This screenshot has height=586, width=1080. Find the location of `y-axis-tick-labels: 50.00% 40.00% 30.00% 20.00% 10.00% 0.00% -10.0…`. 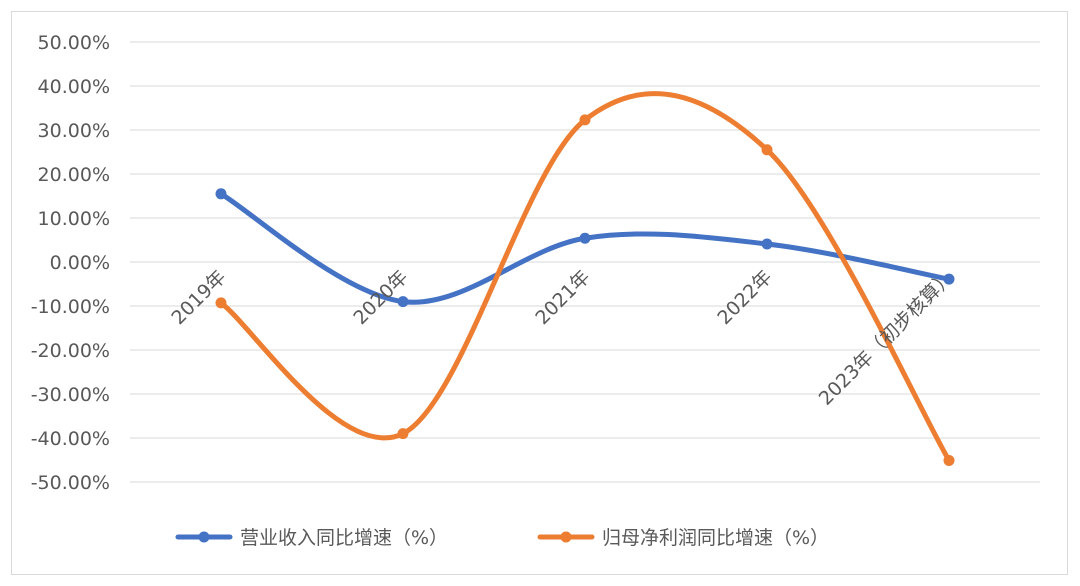

y-axis-tick-labels: 50.00% 40.00% 30.00% 20.00% 10.00% 0.00% -10.0… is located at coordinates (70, 263).